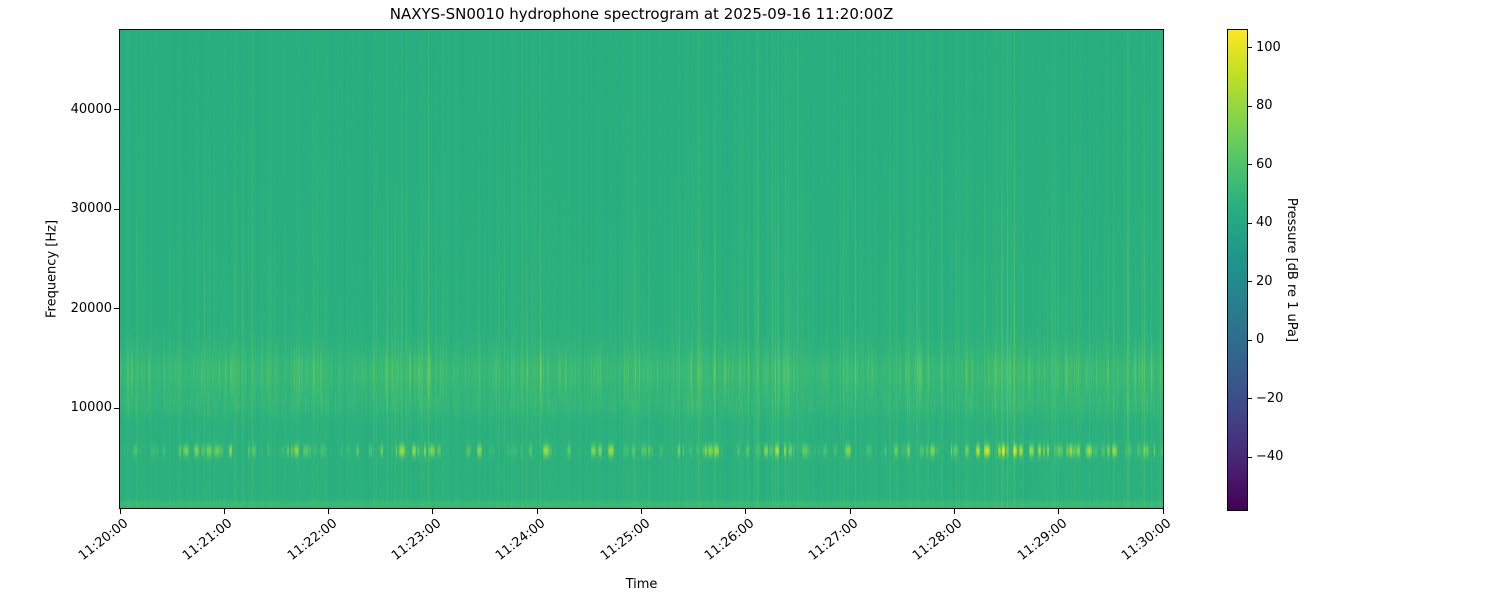  What do you see at coordinates (834, 540) in the screenshot?
I see `x-tick-label: 11:27:00` at bounding box center [834, 540].